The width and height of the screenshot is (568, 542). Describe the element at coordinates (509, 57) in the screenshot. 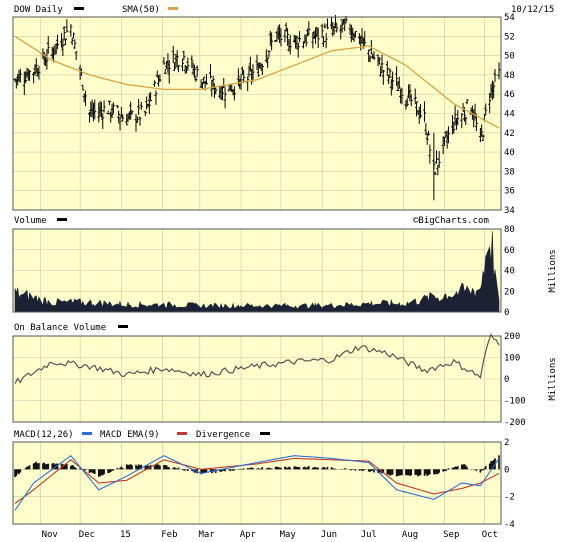

I see `y-tick-label: 50` at that location.